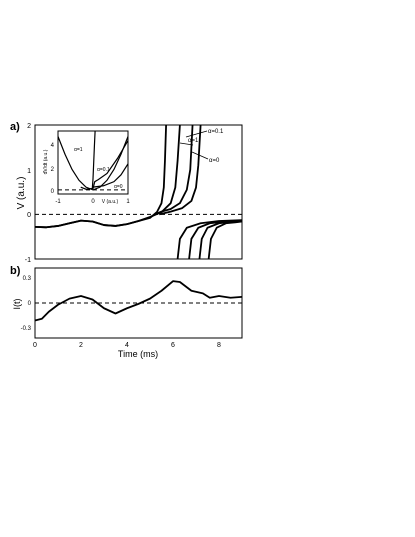 The height and width of the screenshot is (537, 415). What do you see at coordinates (110, 202) in the screenshot?
I see `inset-xlabel: V (a.u.)` at bounding box center [110, 202].